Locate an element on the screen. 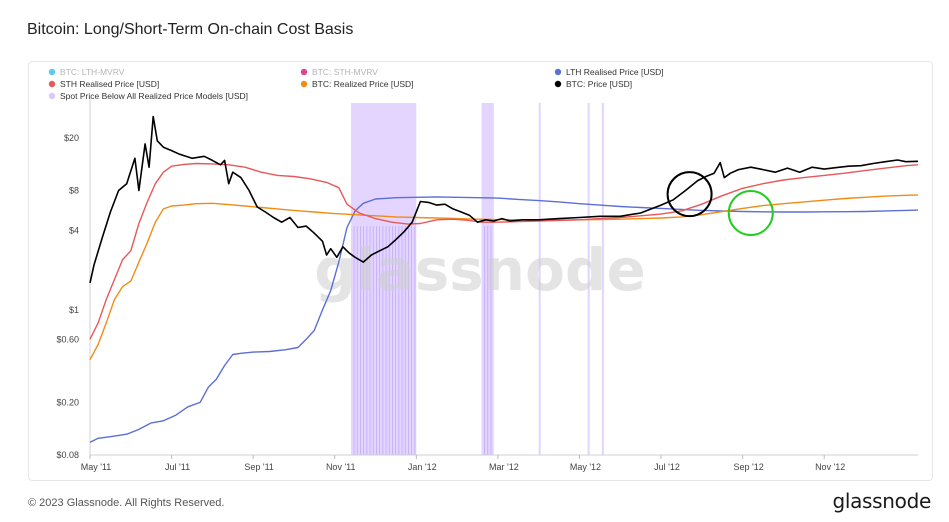 The height and width of the screenshot is (522, 949). y-tick-label: $20 is located at coordinates (71, 138).